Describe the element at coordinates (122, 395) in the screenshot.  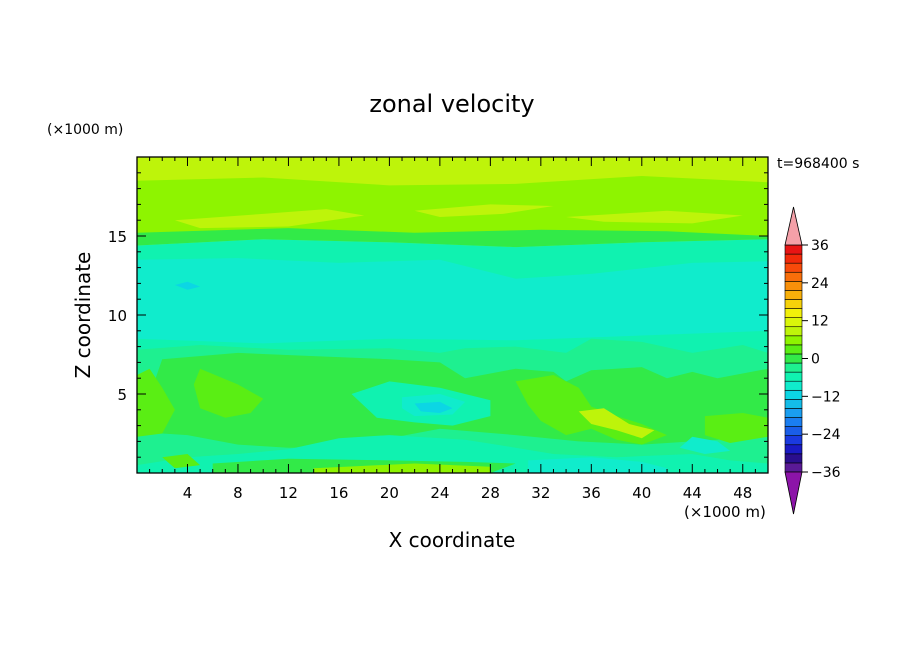
I see `y-tick-label: 5` at that location.